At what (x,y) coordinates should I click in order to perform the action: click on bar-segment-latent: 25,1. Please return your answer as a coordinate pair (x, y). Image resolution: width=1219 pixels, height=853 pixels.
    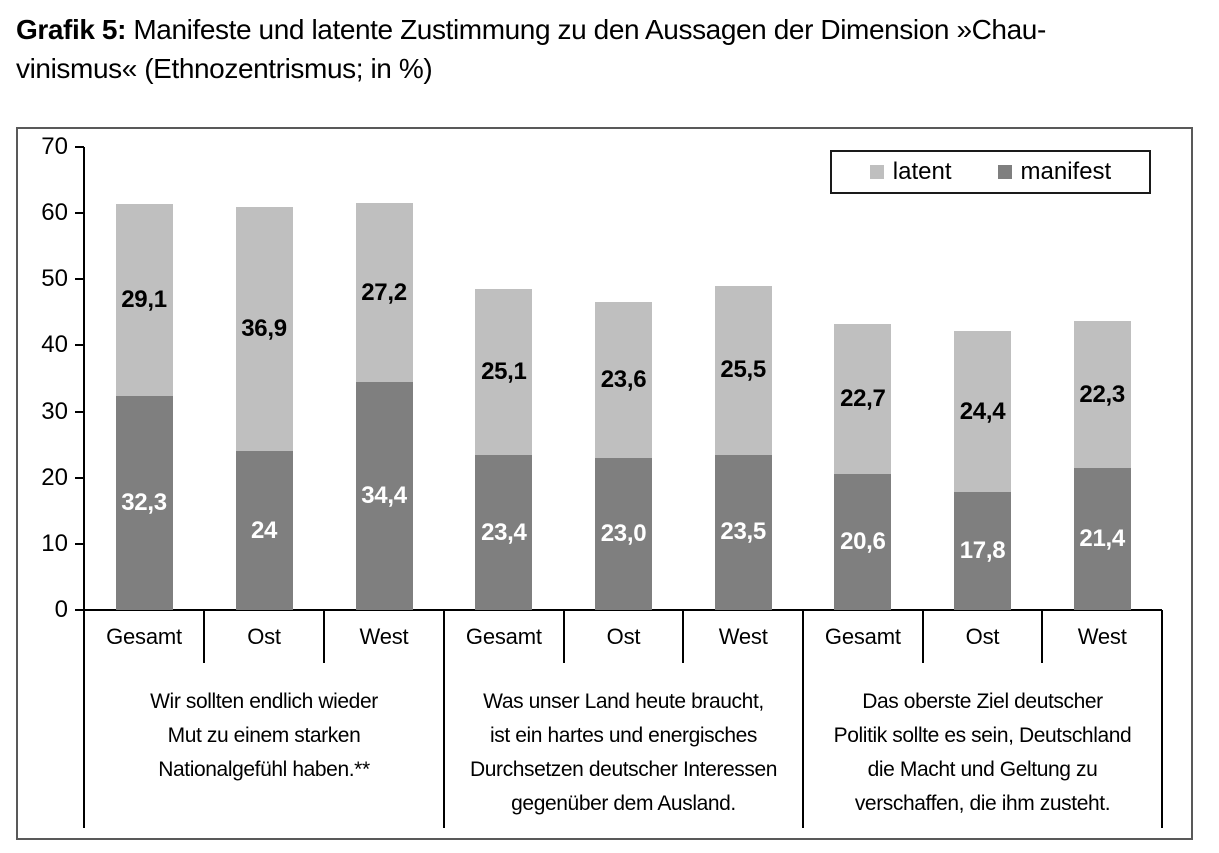
    Looking at the image, I should click on (504, 372).